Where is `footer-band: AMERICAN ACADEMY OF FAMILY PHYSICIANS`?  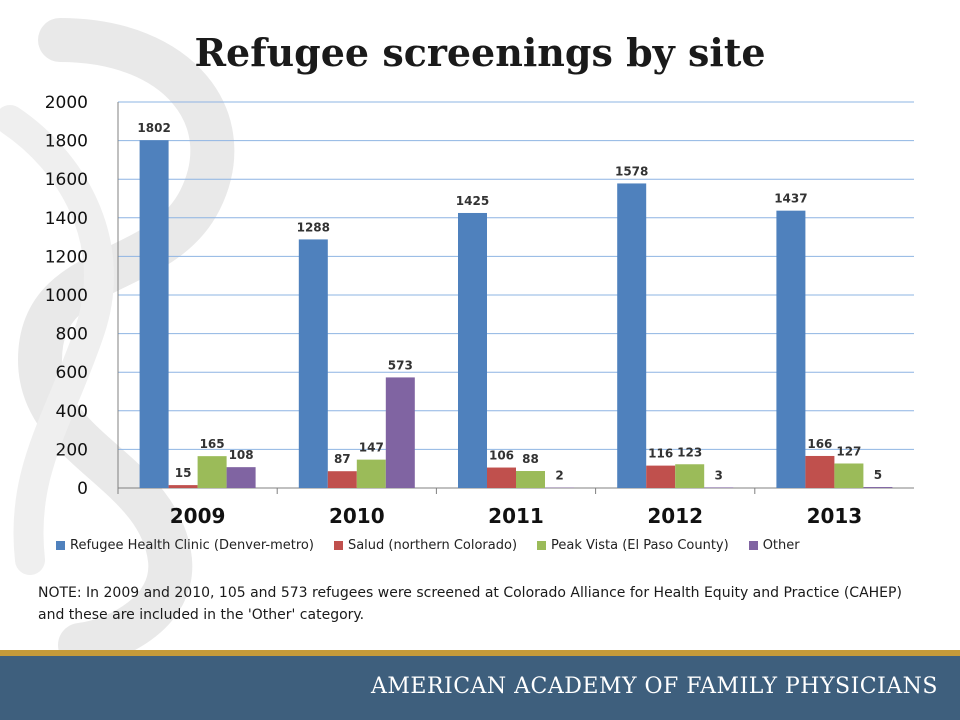 footer-band: AMERICAN ACADEMY OF FAMILY PHYSICIANS is located at coordinates (480, 688).